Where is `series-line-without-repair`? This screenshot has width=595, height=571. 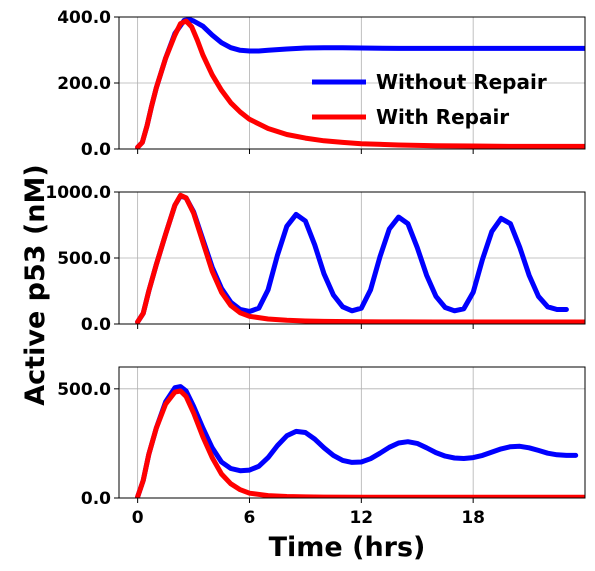 series-line-without-repair is located at coordinates (357, 441).